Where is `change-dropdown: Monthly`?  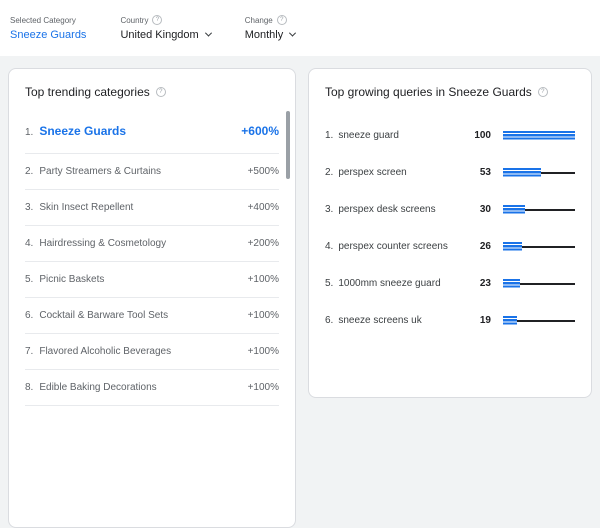
change-dropdown: Monthly is located at coordinates (270, 35).